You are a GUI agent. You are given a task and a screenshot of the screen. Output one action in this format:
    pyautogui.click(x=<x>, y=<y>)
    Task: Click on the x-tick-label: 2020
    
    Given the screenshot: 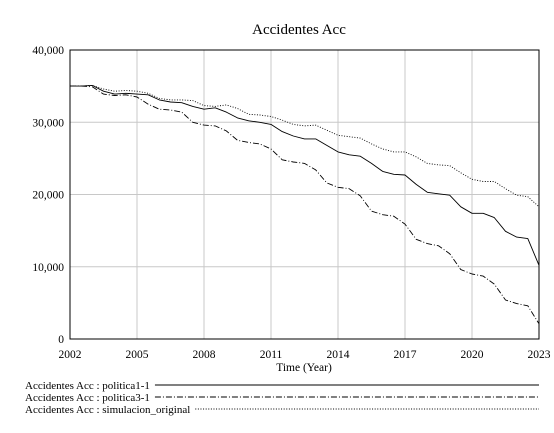 What is the action you would take?
    pyautogui.click(x=472, y=355)
    